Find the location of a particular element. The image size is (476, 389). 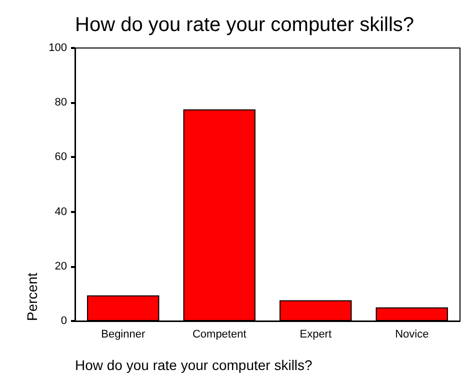

x-tick-label: Novice is located at coordinates (412, 334).